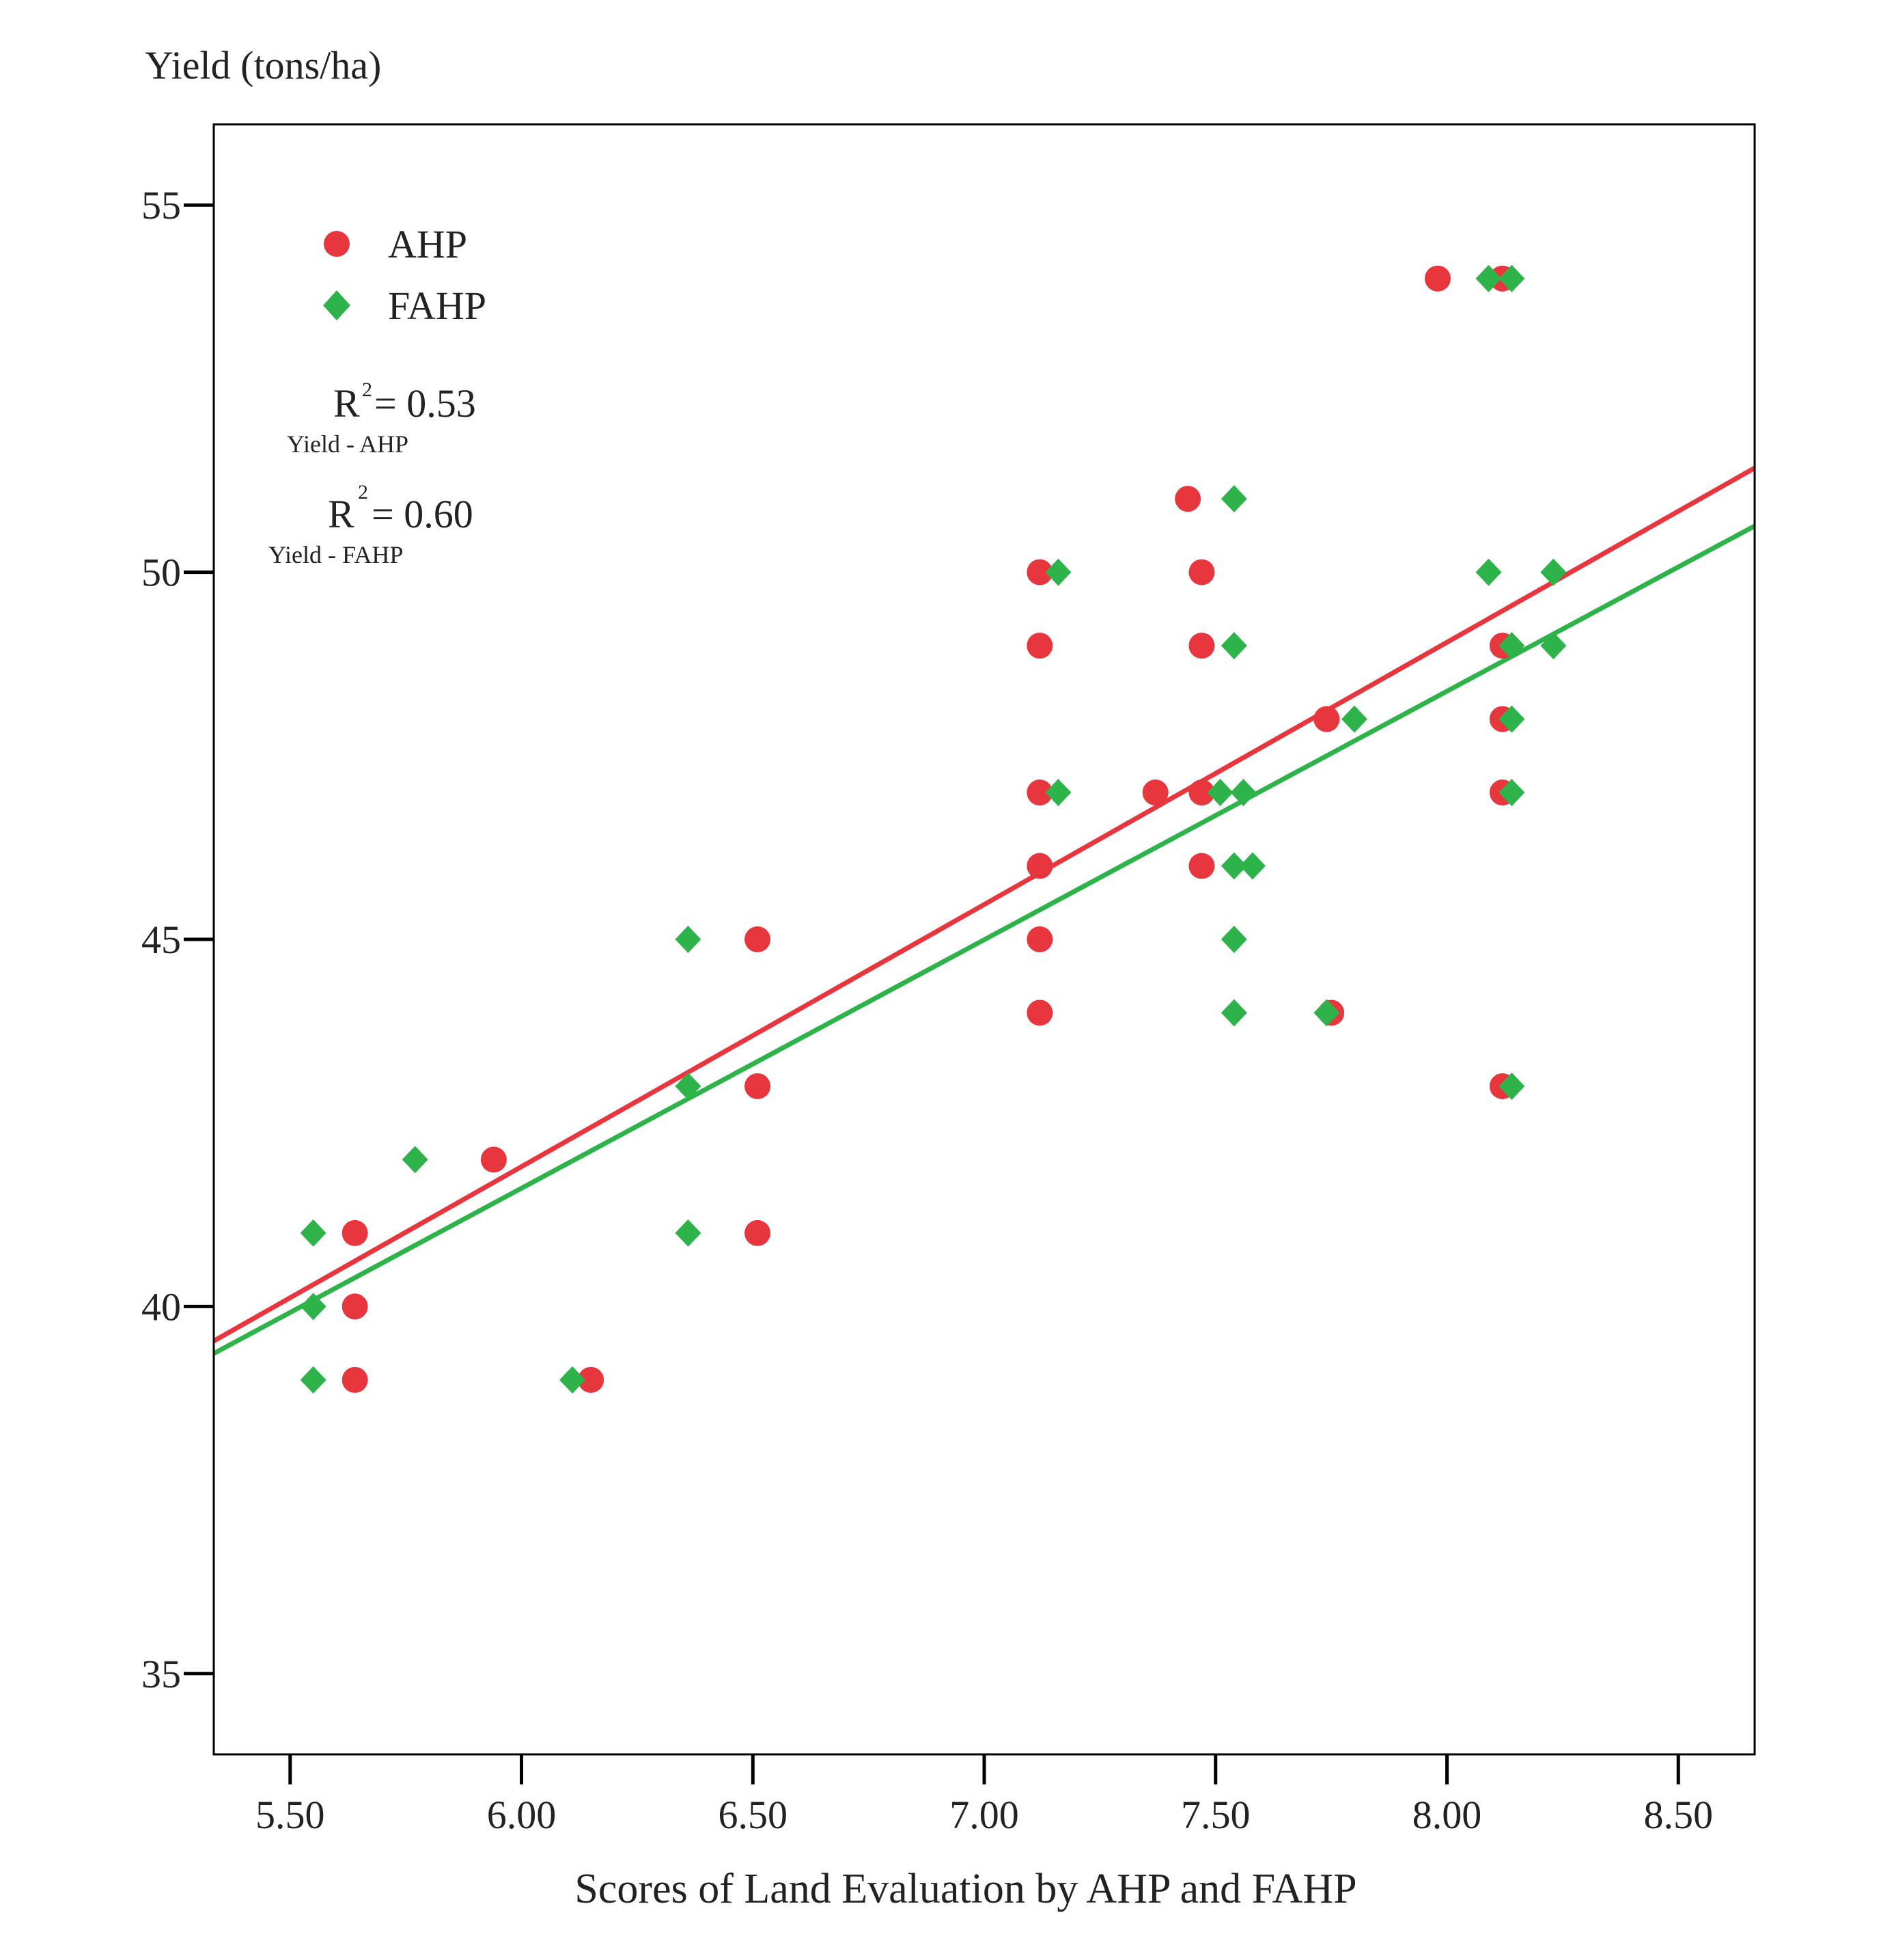 This screenshot has width=1894, height=1960. What do you see at coordinates (335, 555) in the screenshot?
I see `r2-subscript: Yield - FAHP` at bounding box center [335, 555].